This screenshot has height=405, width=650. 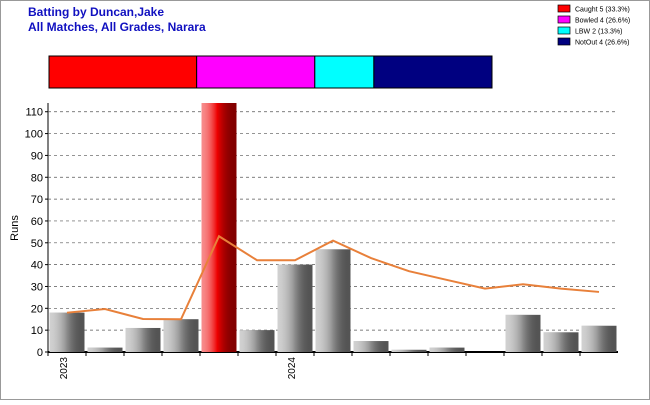 What do you see at coordinates (34, 135) in the screenshot?
I see `y-tick-label: 100` at bounding box center [34, 135].